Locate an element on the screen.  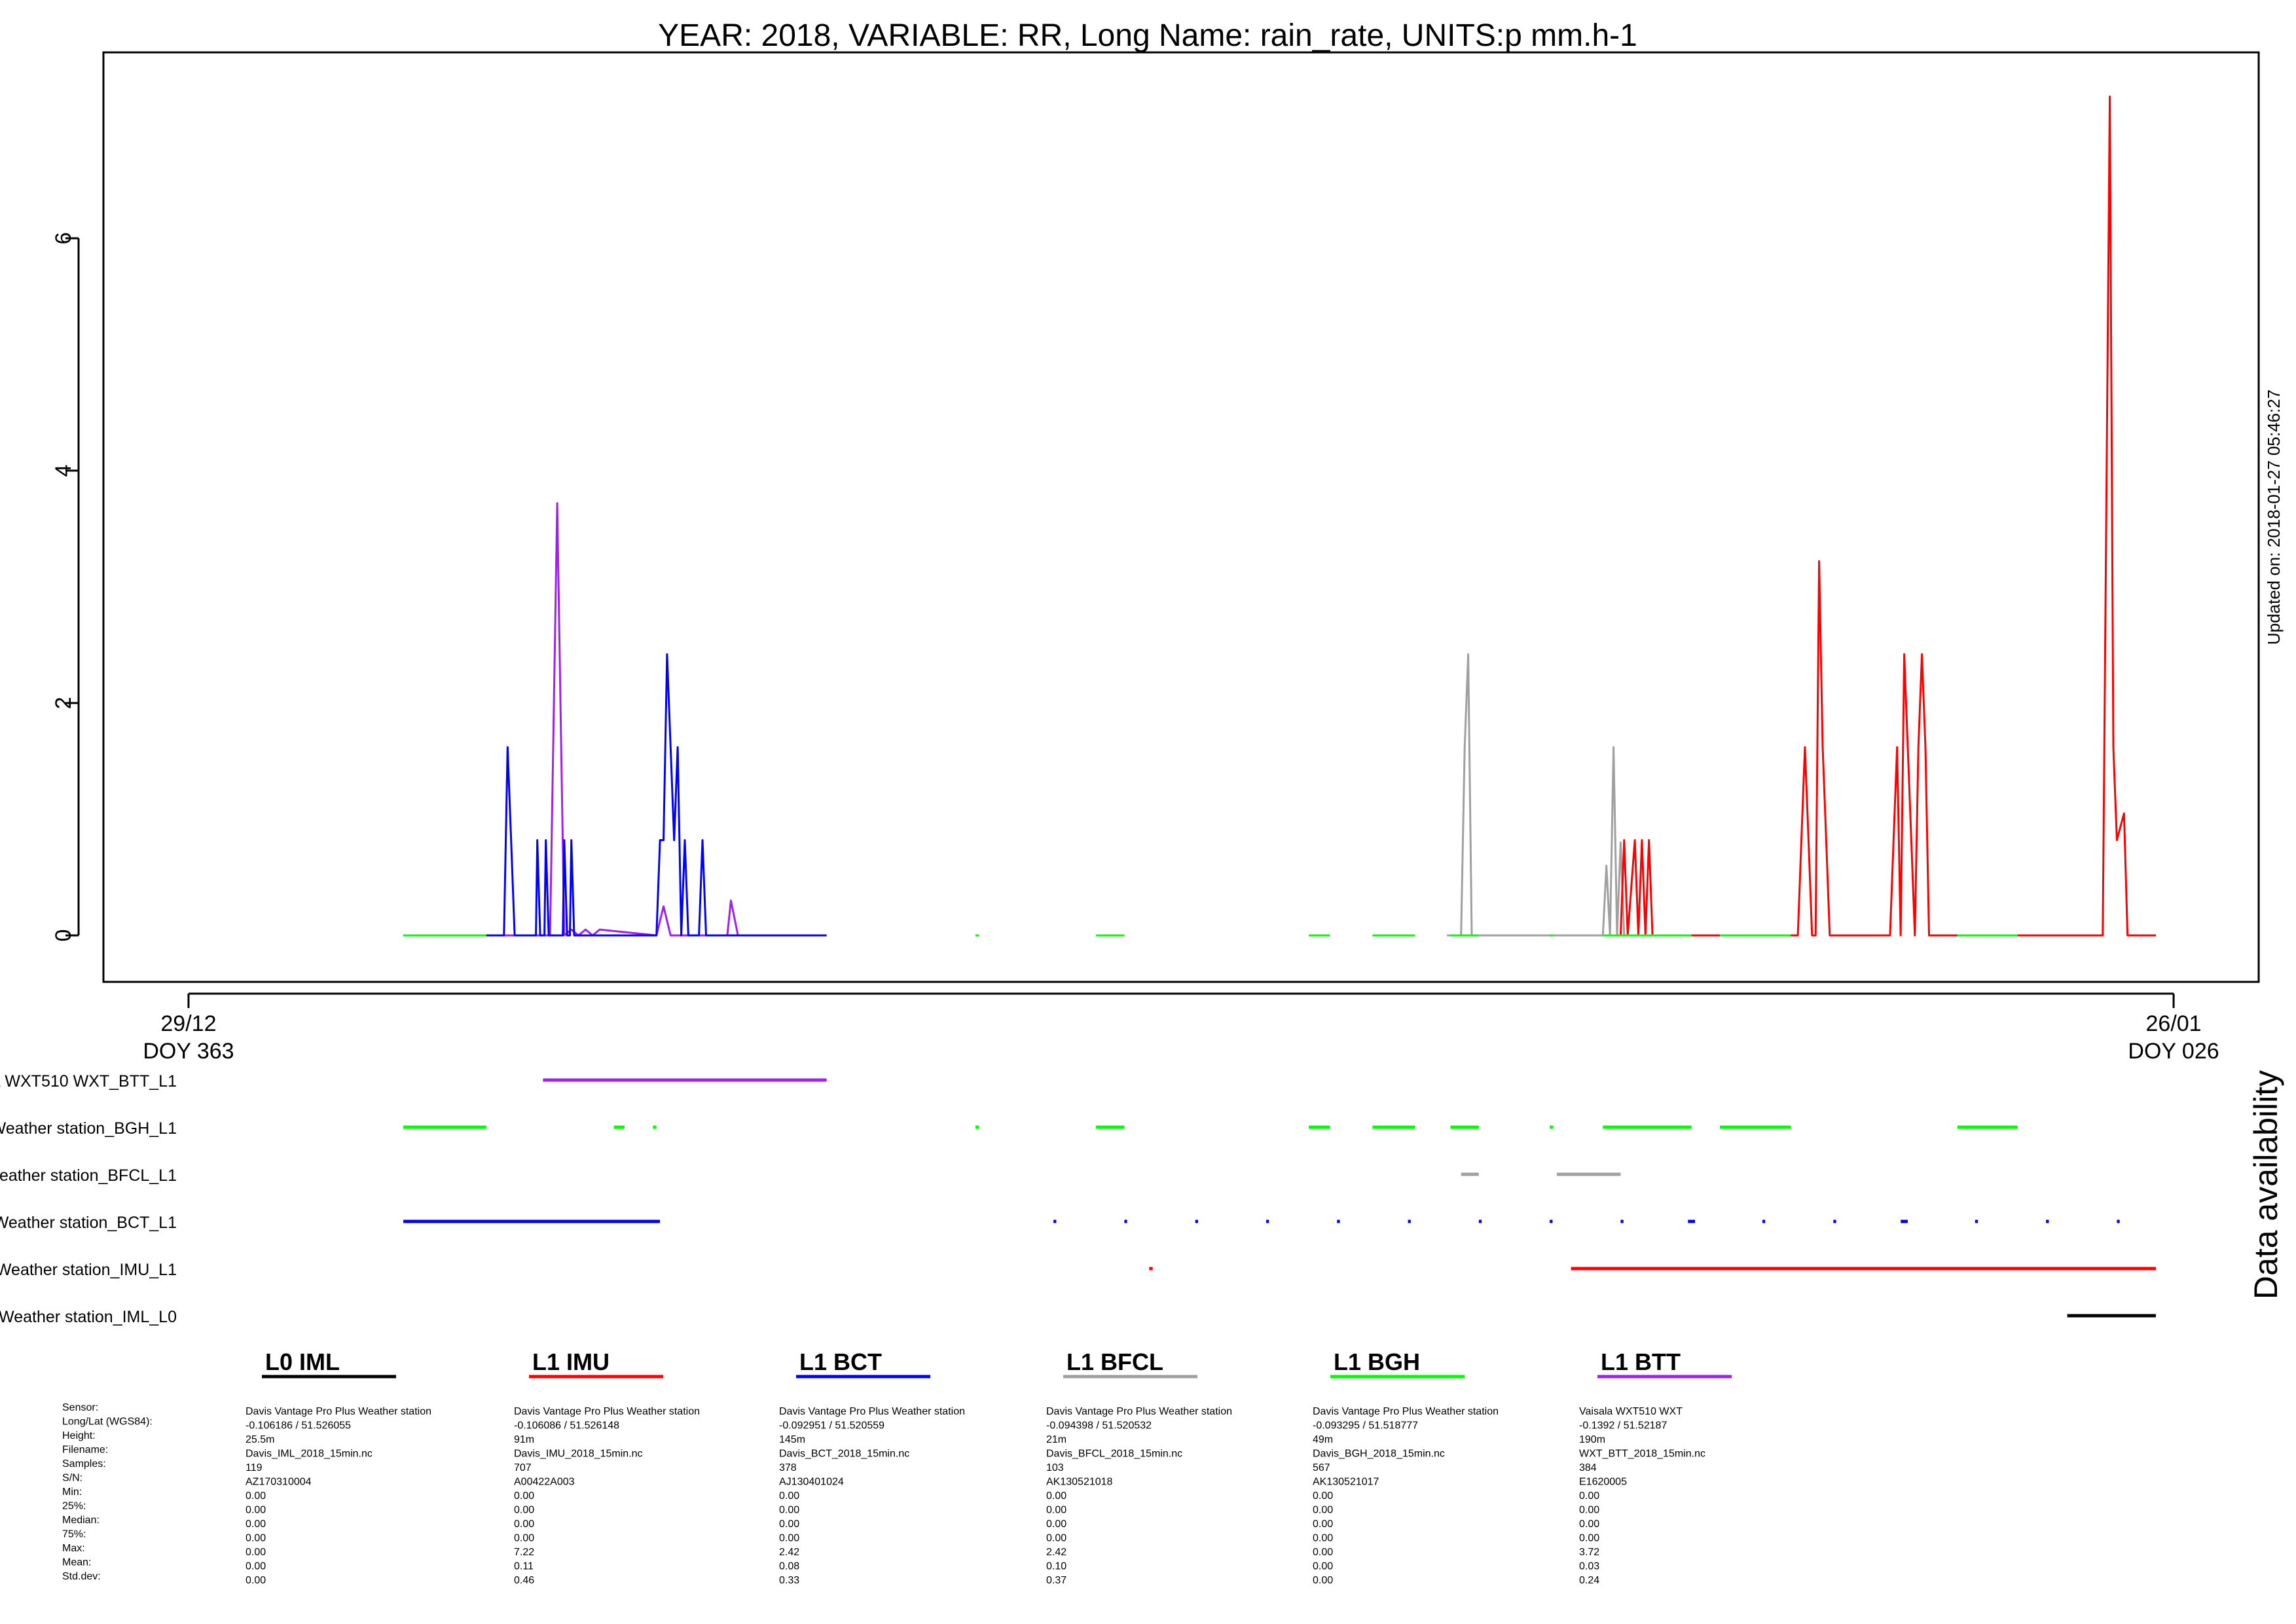
series-line-l1-imu is located at coordinates (1887, 516).